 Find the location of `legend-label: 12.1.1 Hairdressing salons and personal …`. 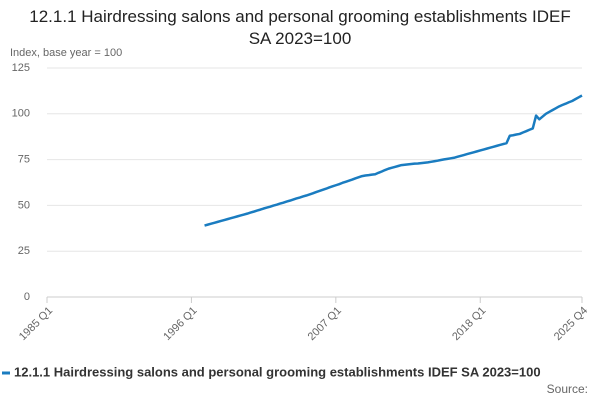

legend-label: 12.1.1 Hairdressing salons and personal … is located at coordinates (277, 371).